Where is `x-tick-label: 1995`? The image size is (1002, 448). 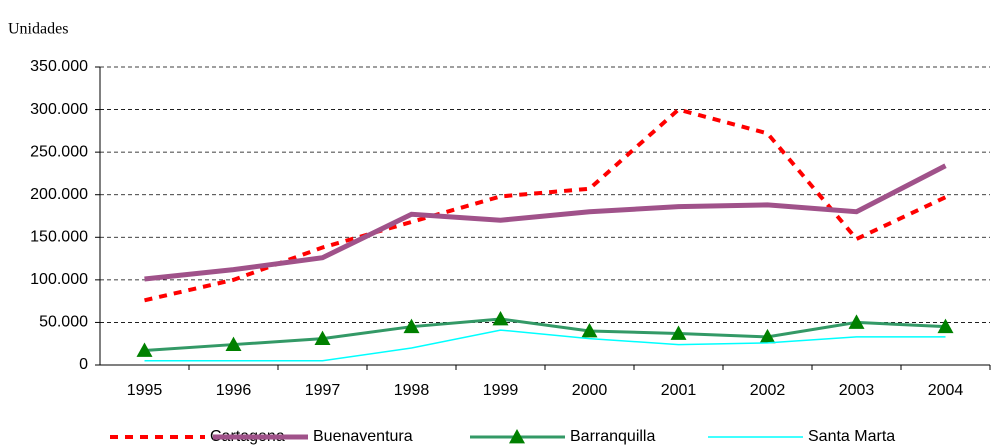 x-tick-label: 1995 is located at coordinates (145, 390).